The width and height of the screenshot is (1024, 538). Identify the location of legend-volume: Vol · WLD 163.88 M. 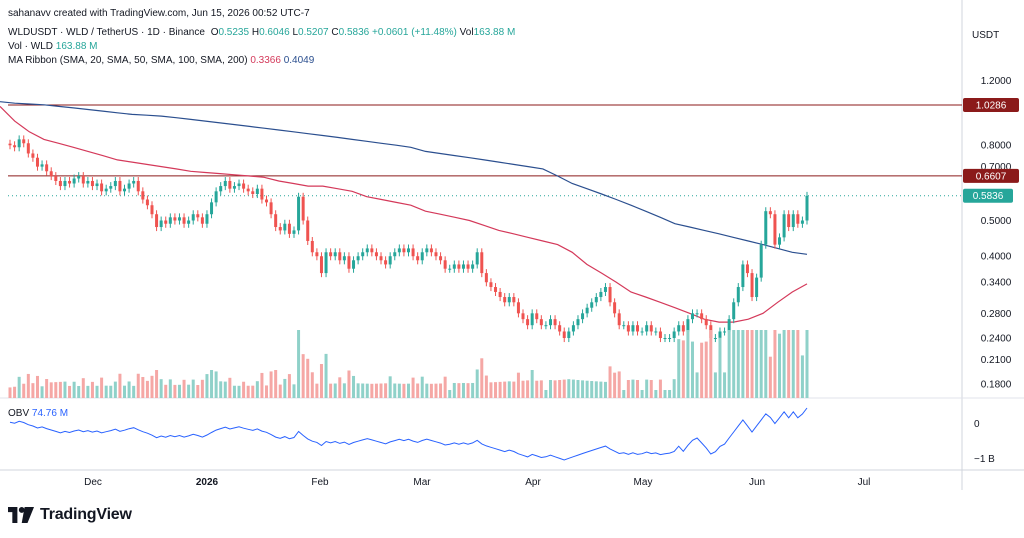
(53, 46).